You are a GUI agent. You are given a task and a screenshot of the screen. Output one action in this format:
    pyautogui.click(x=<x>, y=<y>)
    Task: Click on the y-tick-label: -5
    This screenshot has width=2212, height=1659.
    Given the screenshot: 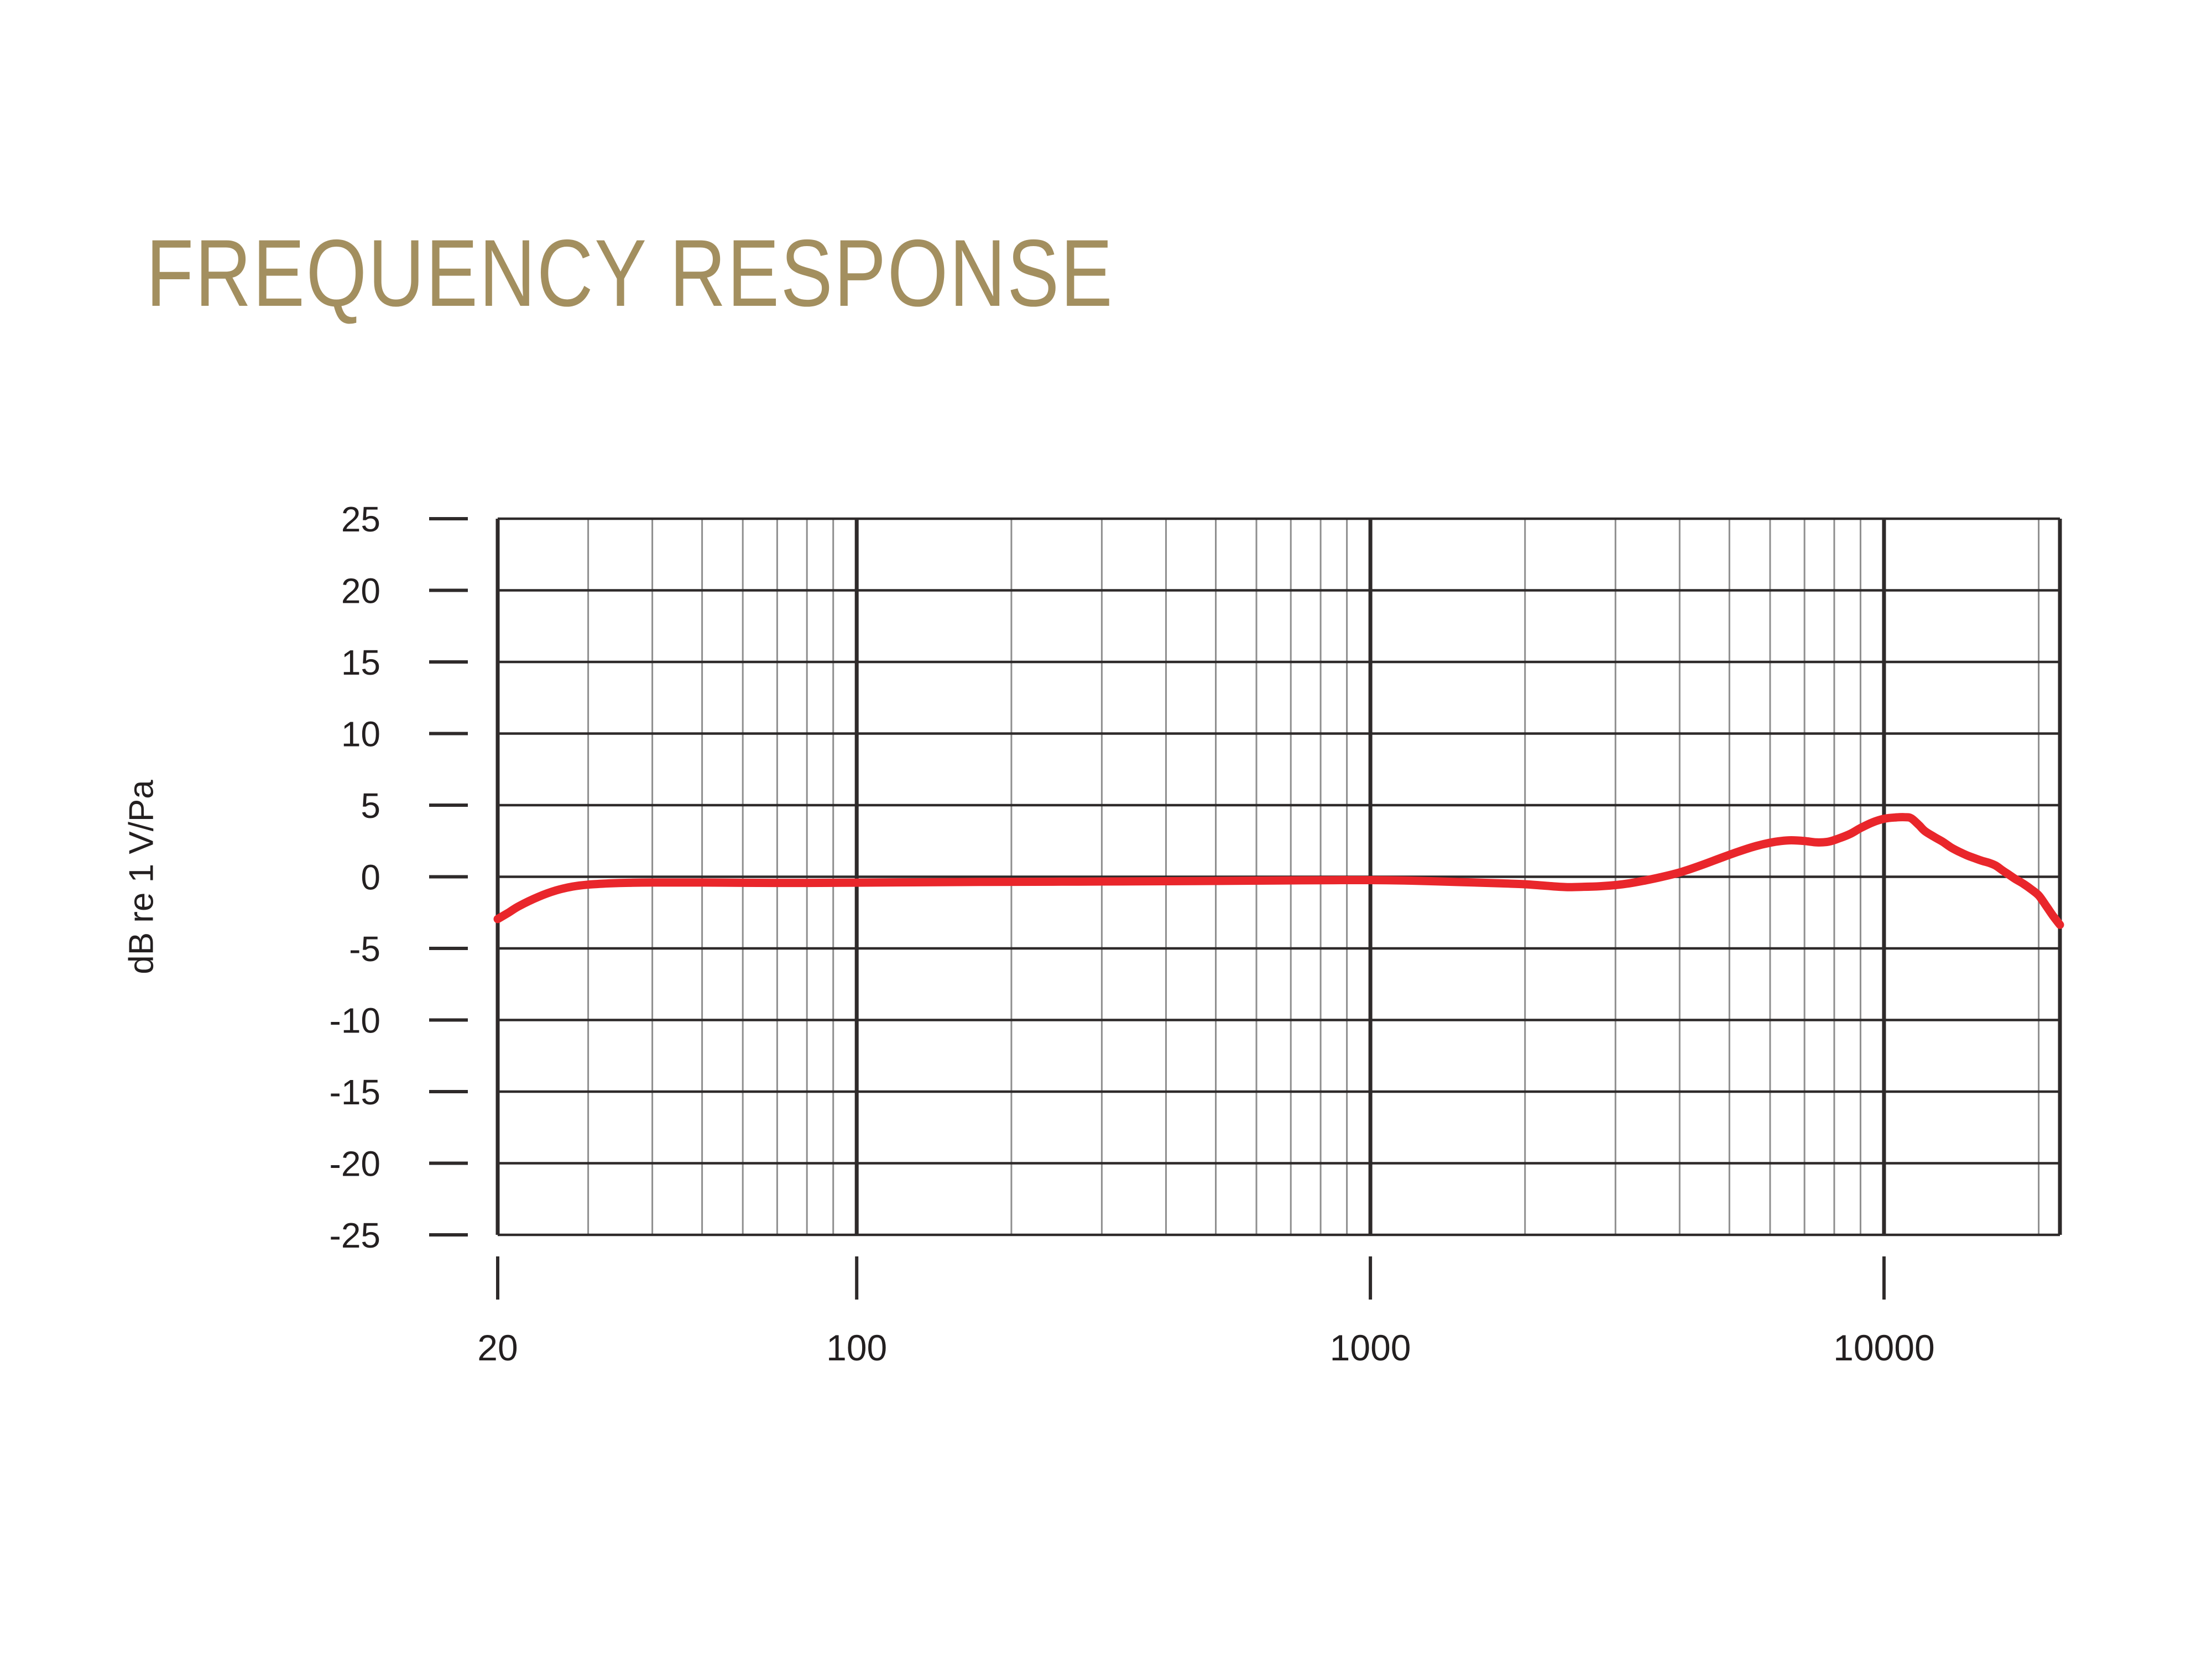 What is the action you would take?
    pyautogui.click(x=364, y=949)
    